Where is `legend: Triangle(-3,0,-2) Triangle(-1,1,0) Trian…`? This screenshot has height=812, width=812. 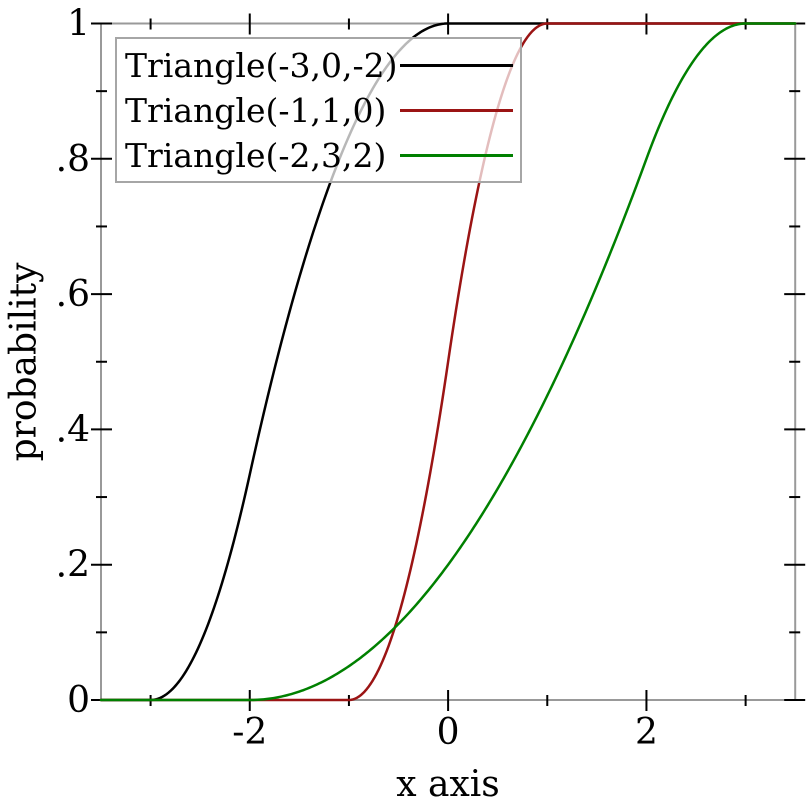
legend: Triangle(-3,0,-2) Triangle(-1,1,0) Trian… is located at coordinates (318, 110).